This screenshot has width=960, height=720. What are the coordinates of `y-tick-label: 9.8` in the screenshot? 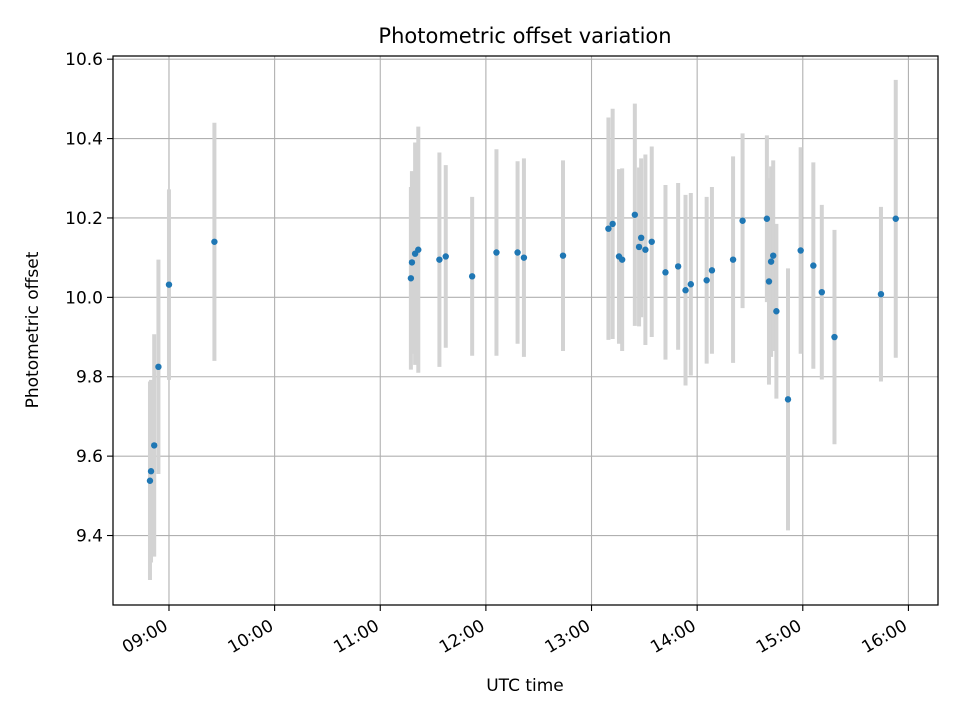 It's located at (89, 378).